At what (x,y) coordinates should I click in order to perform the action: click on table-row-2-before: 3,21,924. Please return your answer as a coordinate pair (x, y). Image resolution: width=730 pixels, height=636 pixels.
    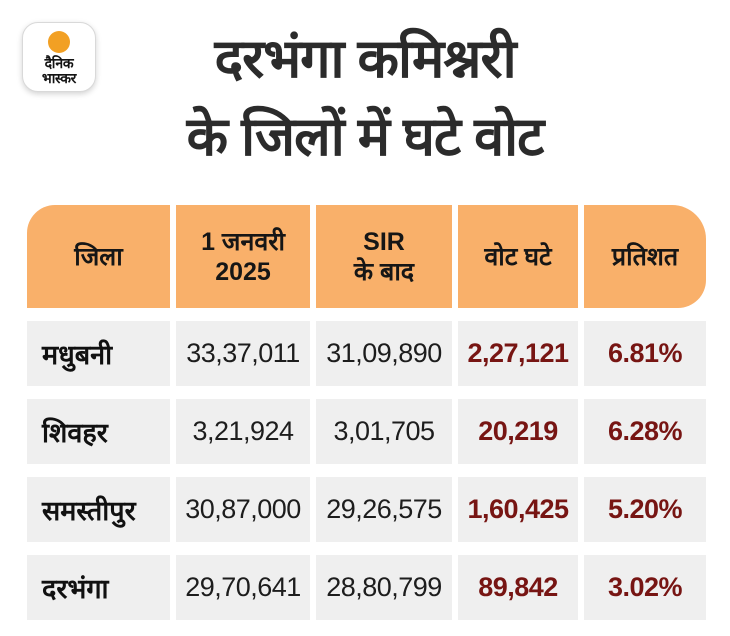
    Looking at the image, I should click on (243, 431).